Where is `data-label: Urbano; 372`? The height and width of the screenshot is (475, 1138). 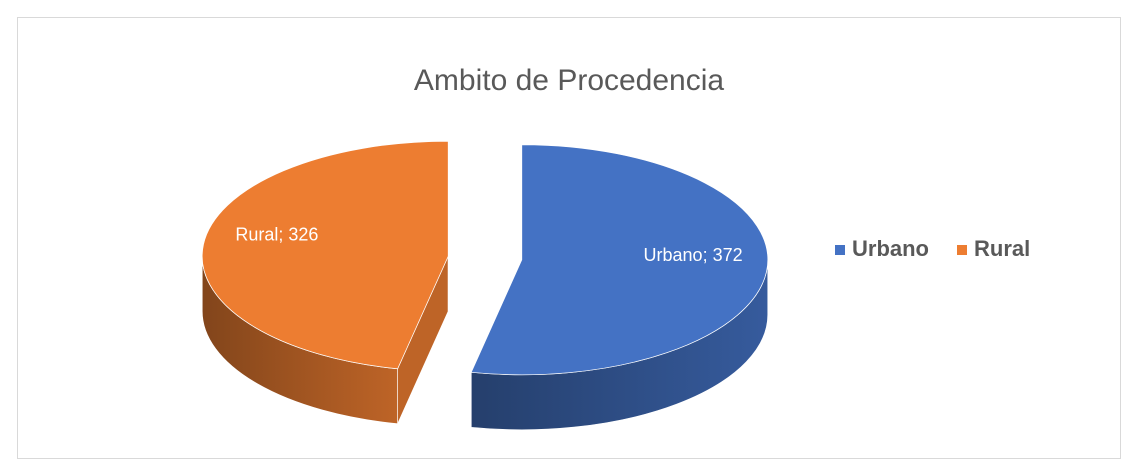
data-label: Urbano; 372 is located at coordinates (693, 255).